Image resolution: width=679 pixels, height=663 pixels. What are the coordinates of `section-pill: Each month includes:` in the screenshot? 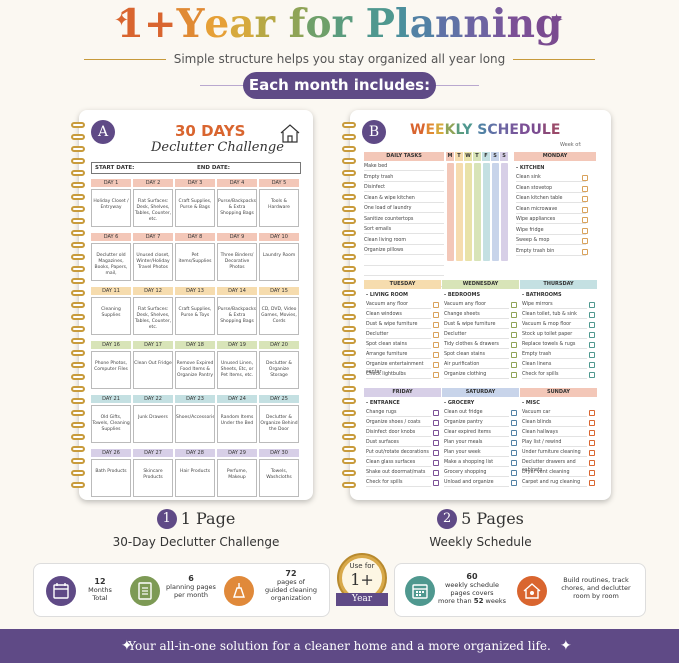 It's located at (339, 85).